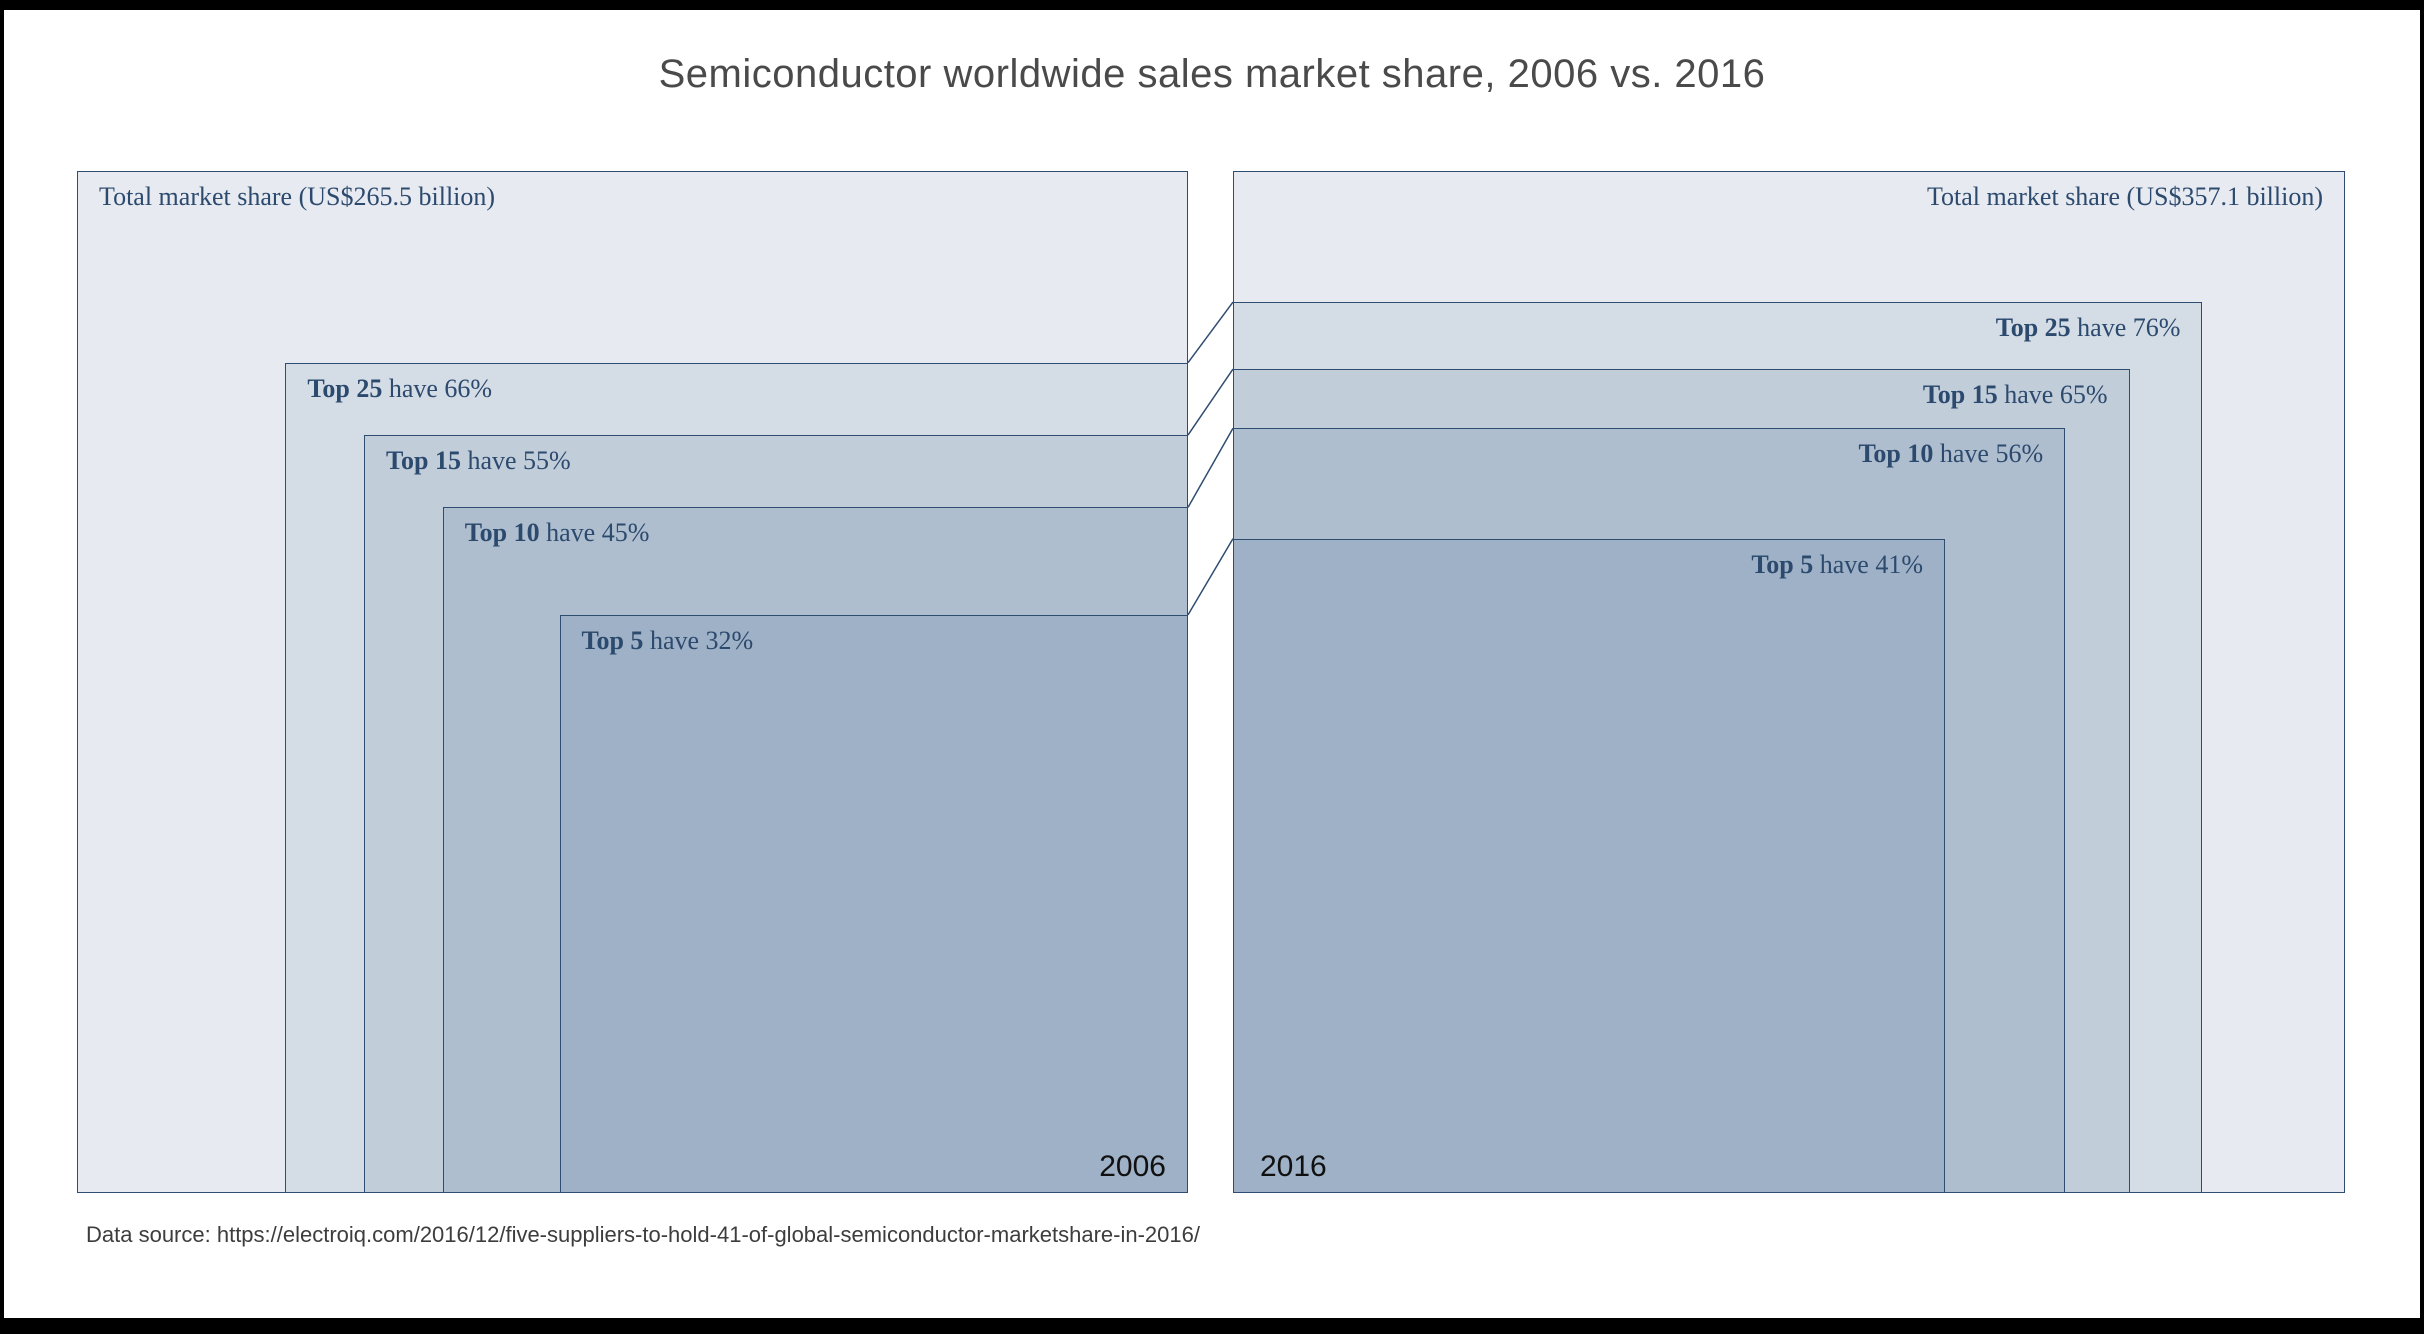  I want to click on year-label-2006: 2006, so click(1132, 1166).